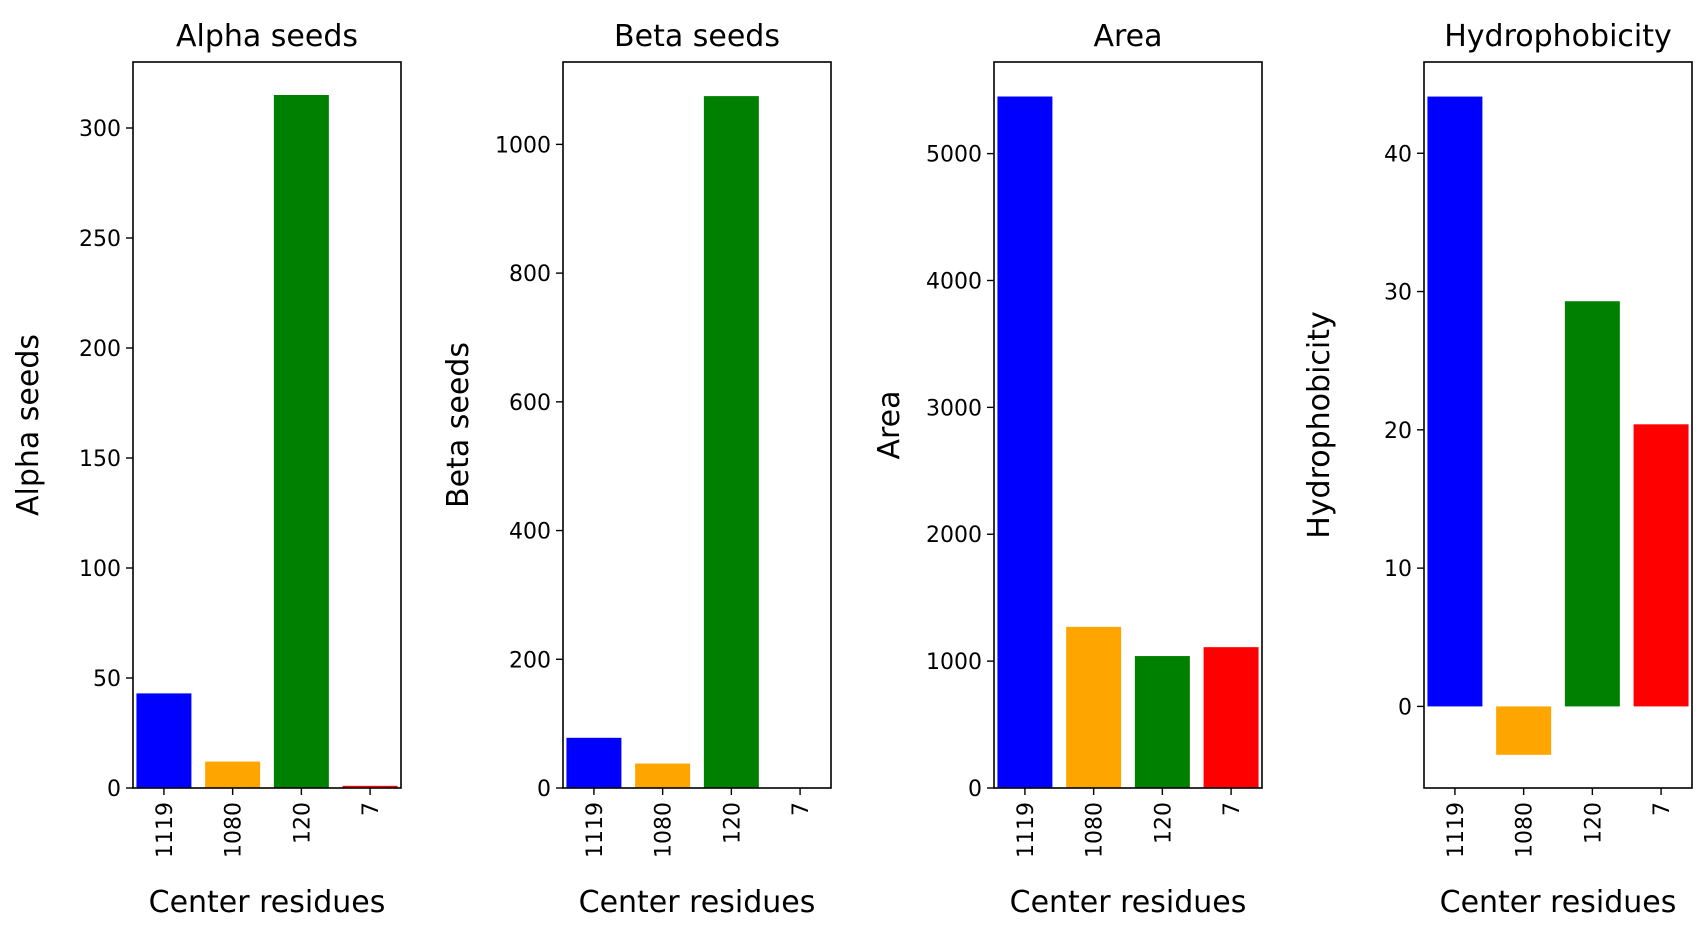 This screenshot has width=1706, height=937. What do you see at coordinates (697, 36) in the screenshot?
I see `chart-title: Beta seeds` at bounding box center [697, 36].